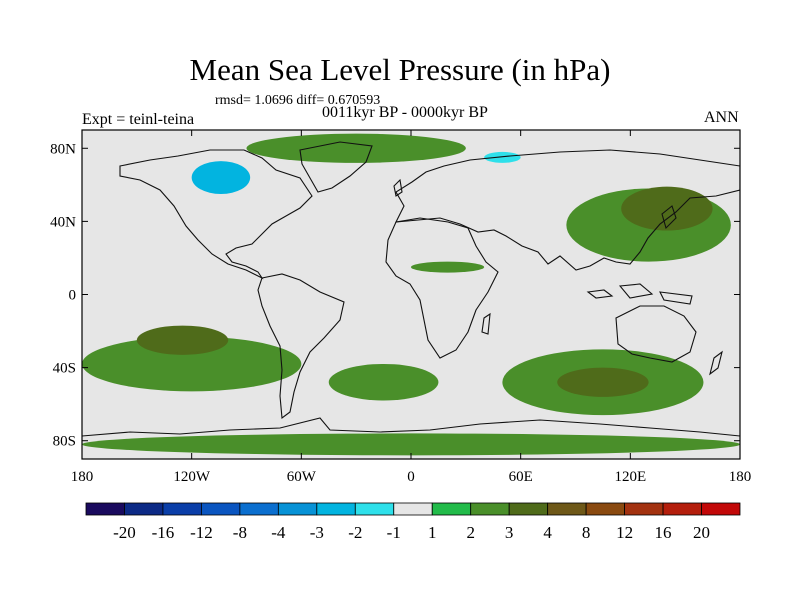 The image size is (800, 600). What do you see at coordinates (405, 112) in the screenshot?
I see `period-label: 0011kyr BP - 0000kyr BP` at bounding box center [405, 112].